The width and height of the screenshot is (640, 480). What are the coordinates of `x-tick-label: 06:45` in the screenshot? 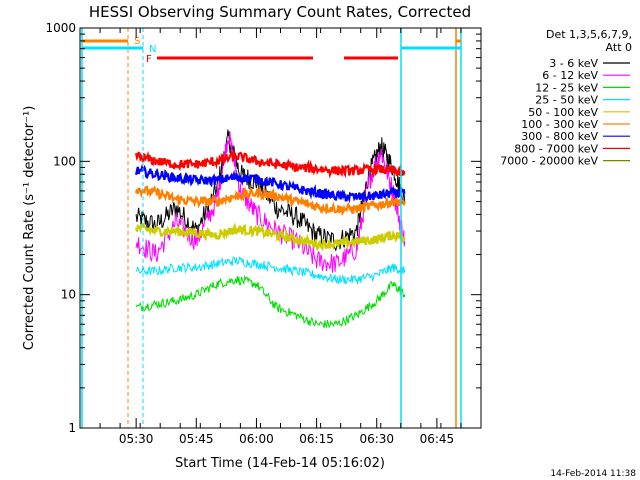 It's located at (437, 439).